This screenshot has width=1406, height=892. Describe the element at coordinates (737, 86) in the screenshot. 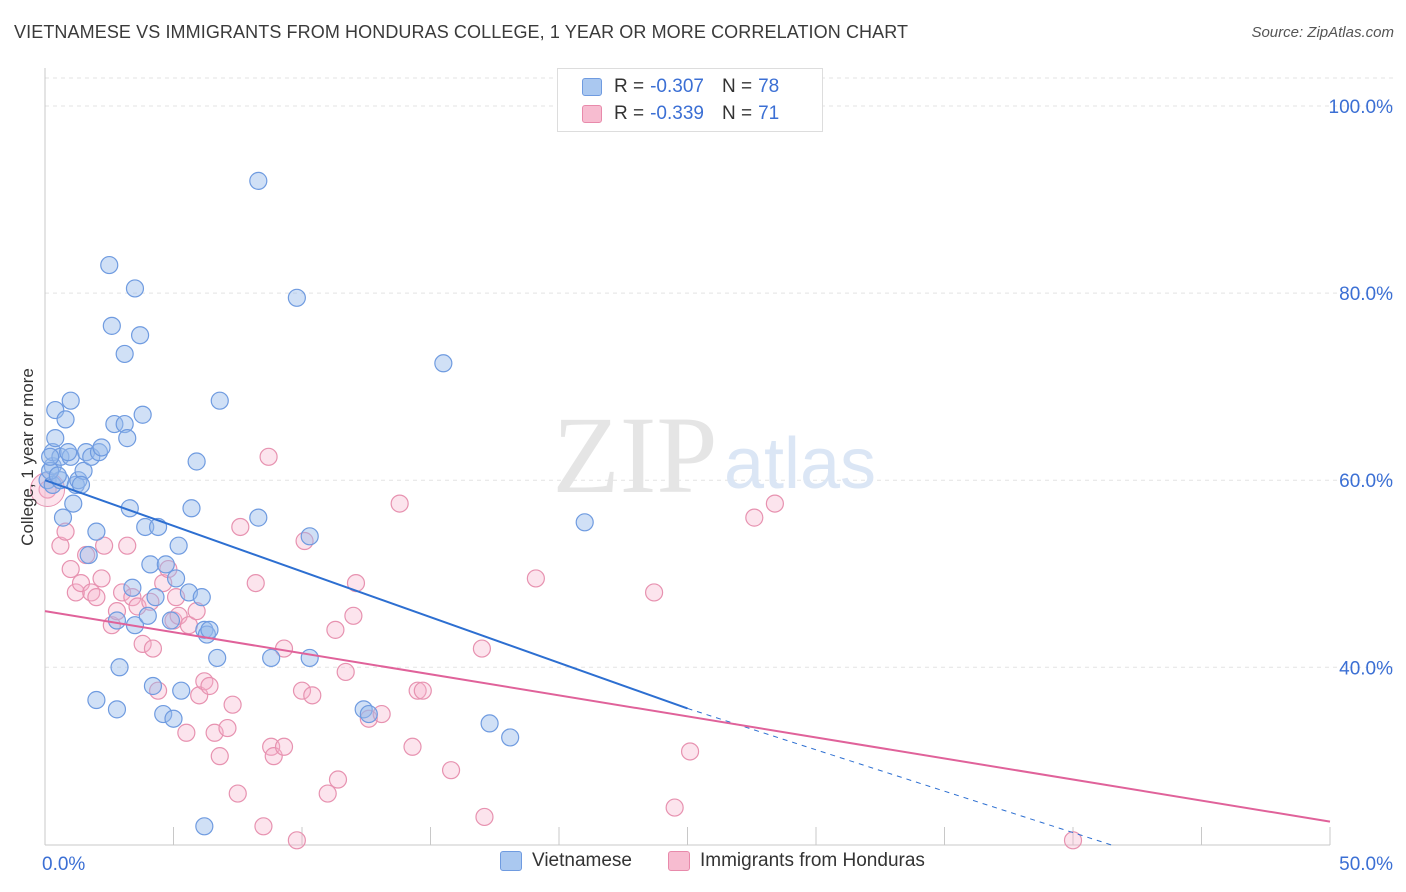

I see `n-label: N =` at that location.